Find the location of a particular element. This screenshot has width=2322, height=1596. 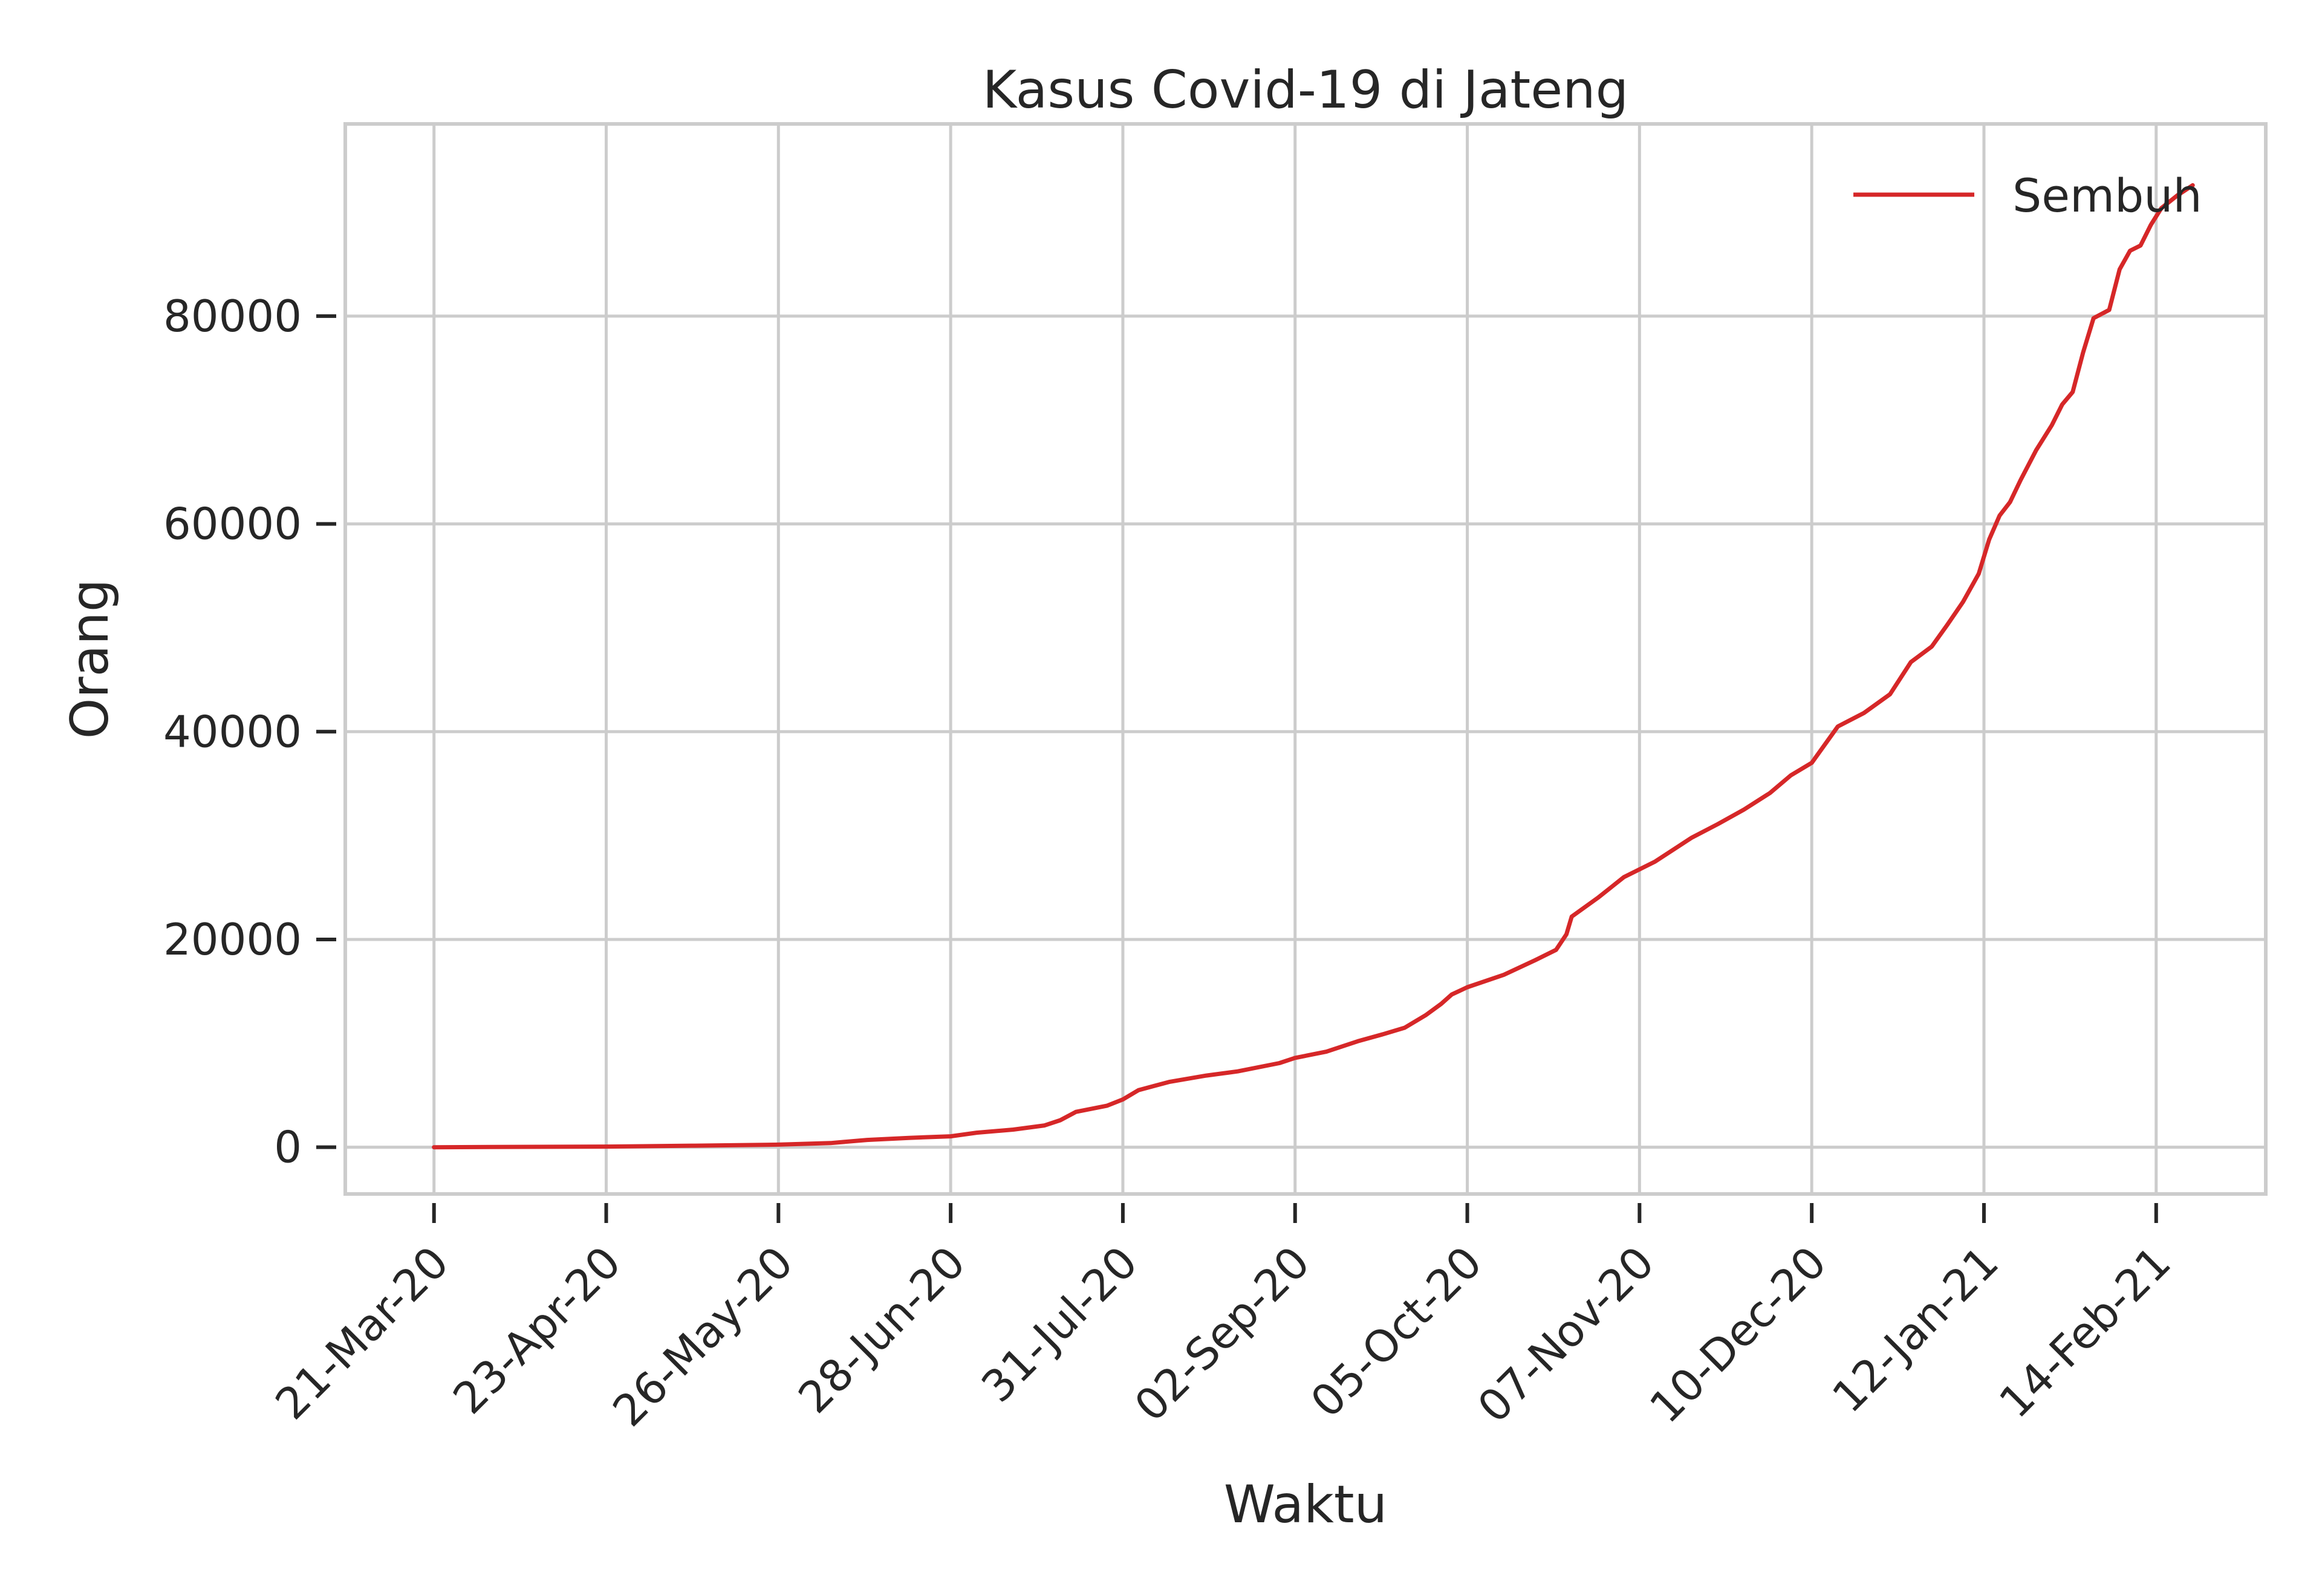

y-tick-label-0: 0 is located at coordinates (288, 1147).